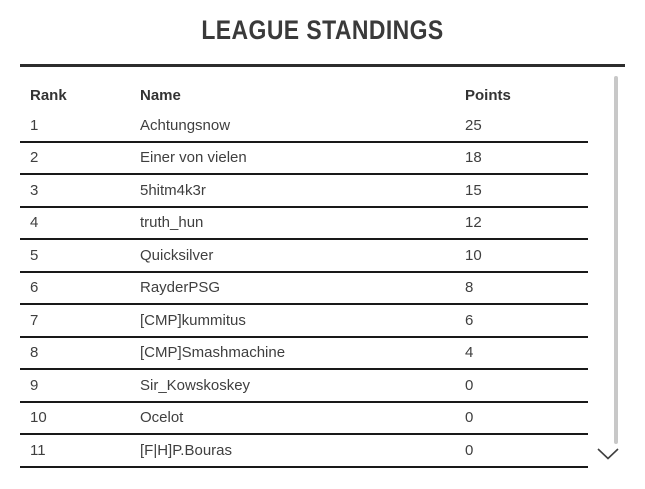  What do you see at coordinates (34, 158) in the screenshot?
I see `rank-cell: 2` at bounding box center [34, 158].